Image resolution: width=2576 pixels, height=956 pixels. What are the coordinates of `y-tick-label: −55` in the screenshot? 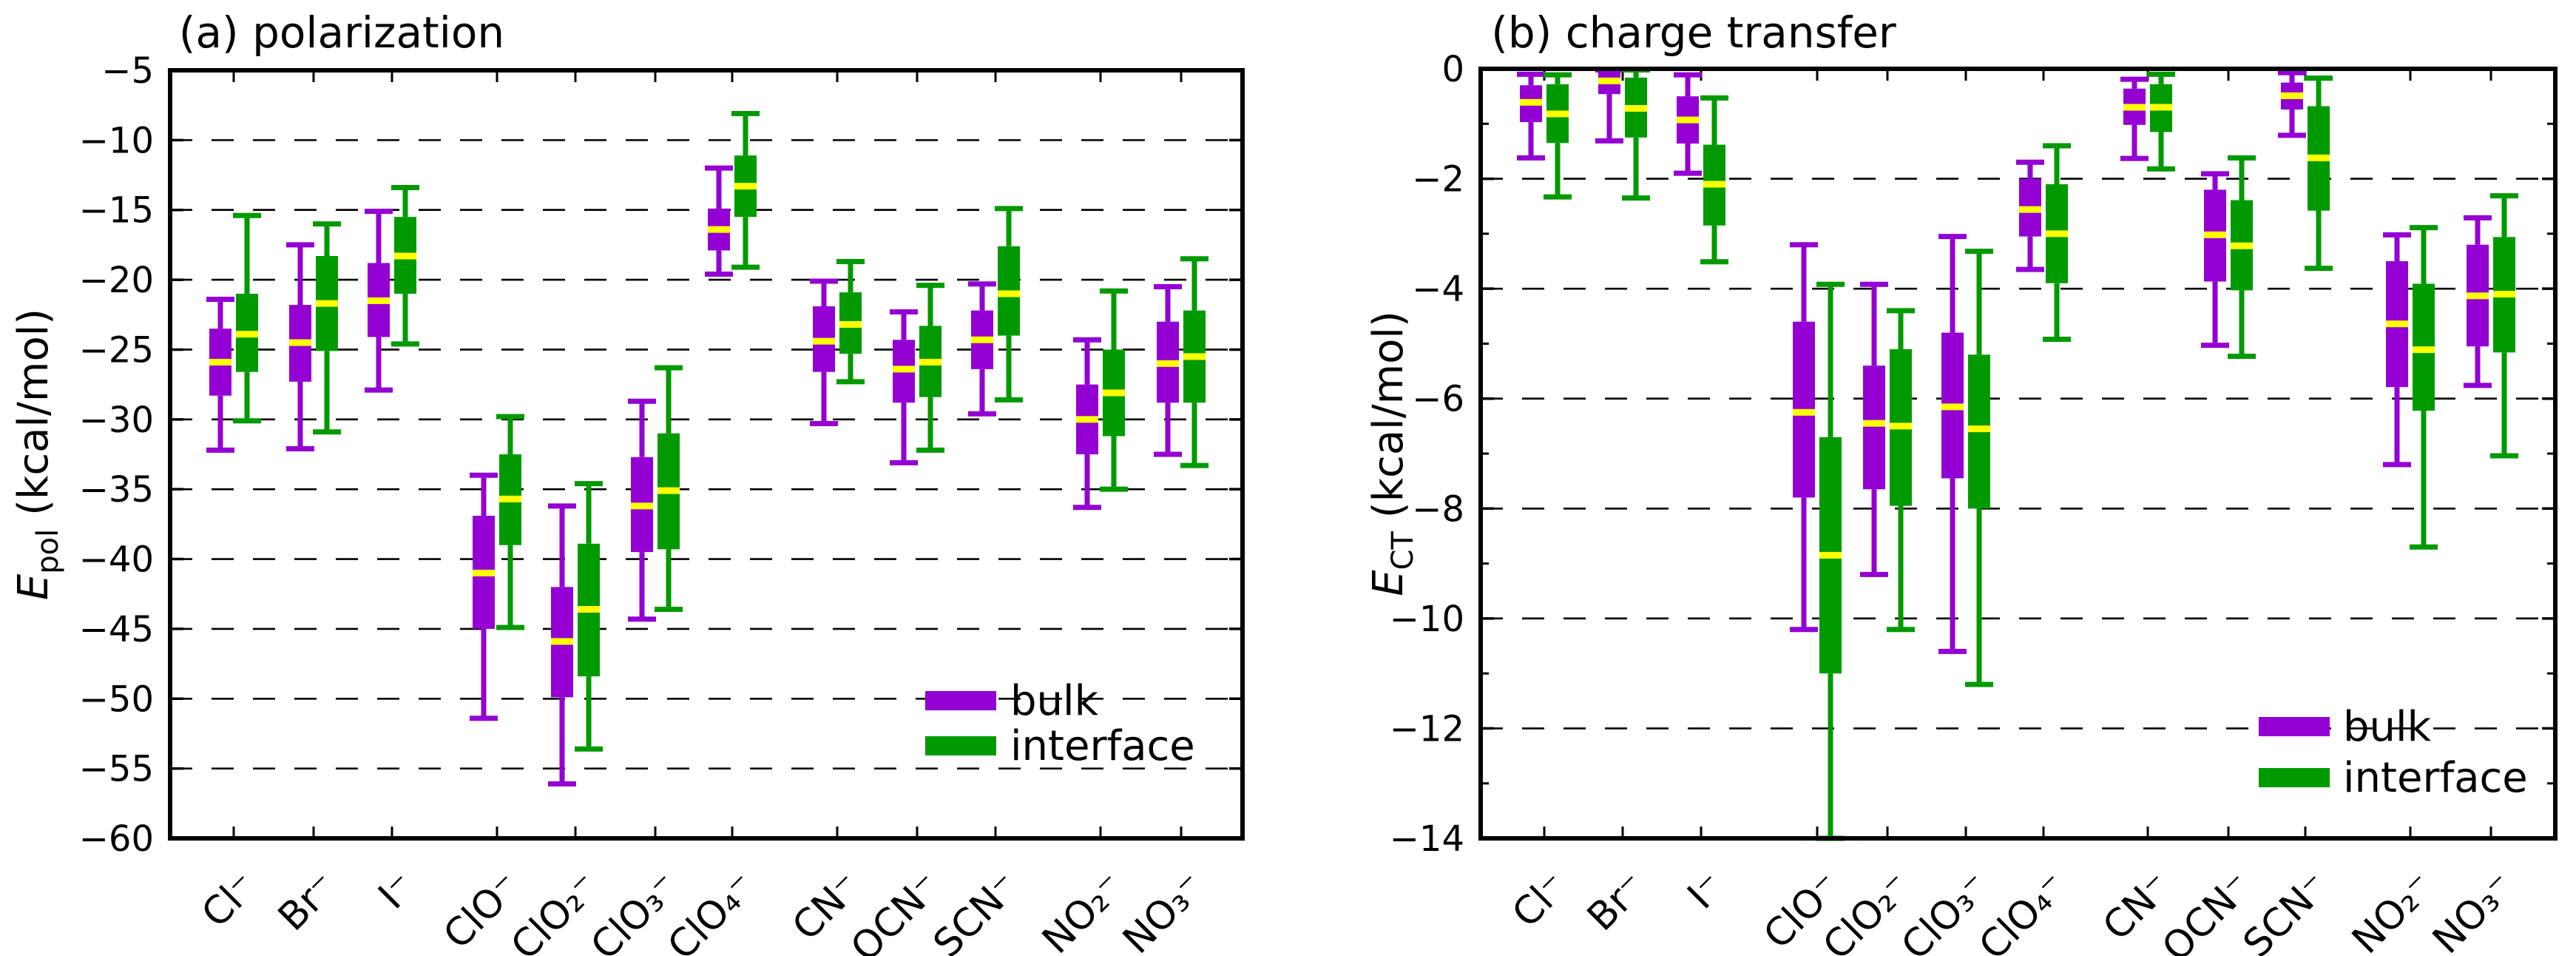 It's located at (116, 769).